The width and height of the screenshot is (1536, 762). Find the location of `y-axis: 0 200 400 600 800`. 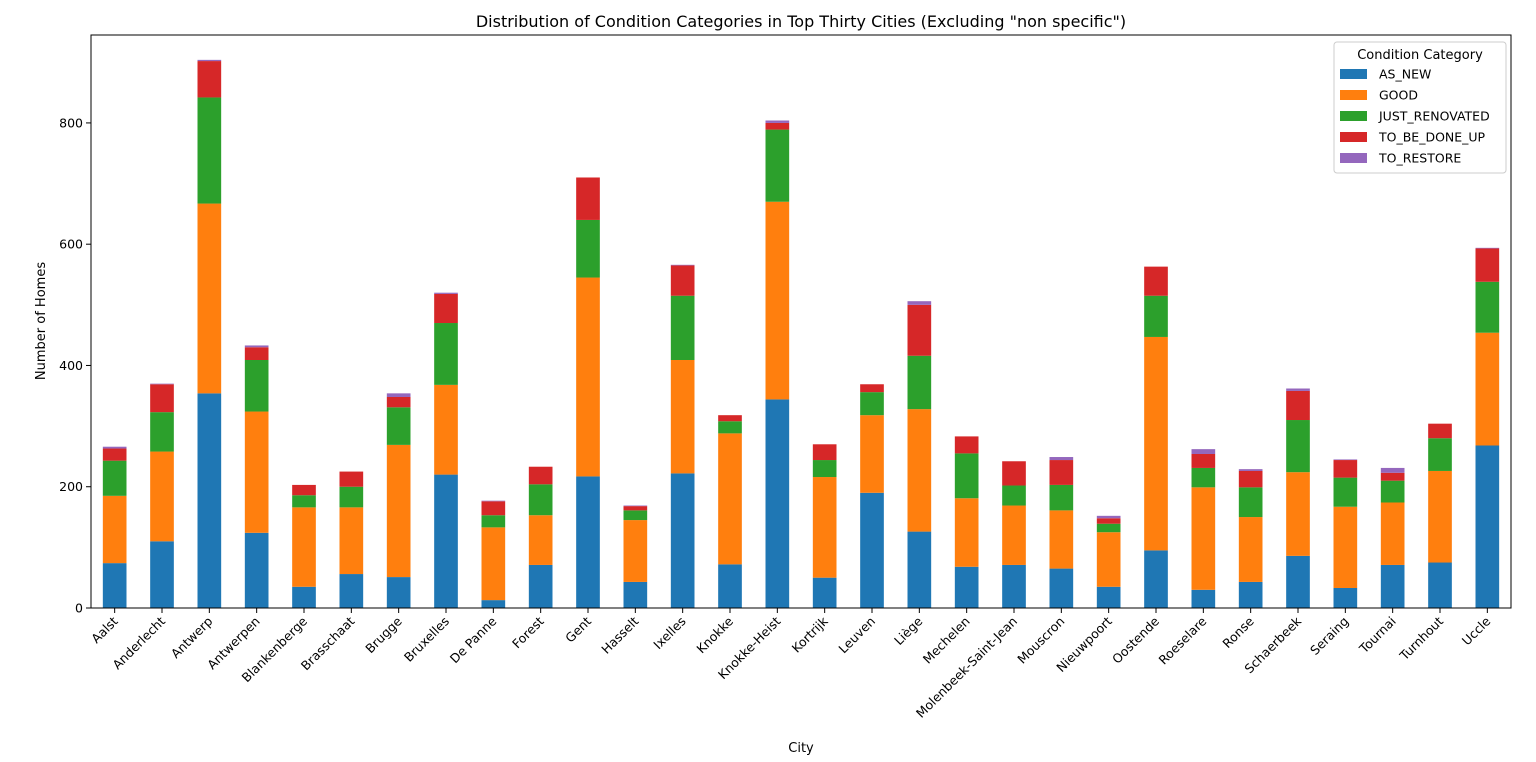

y-axis: 0 200 400 600 800 is located at coordinates (75, 365).